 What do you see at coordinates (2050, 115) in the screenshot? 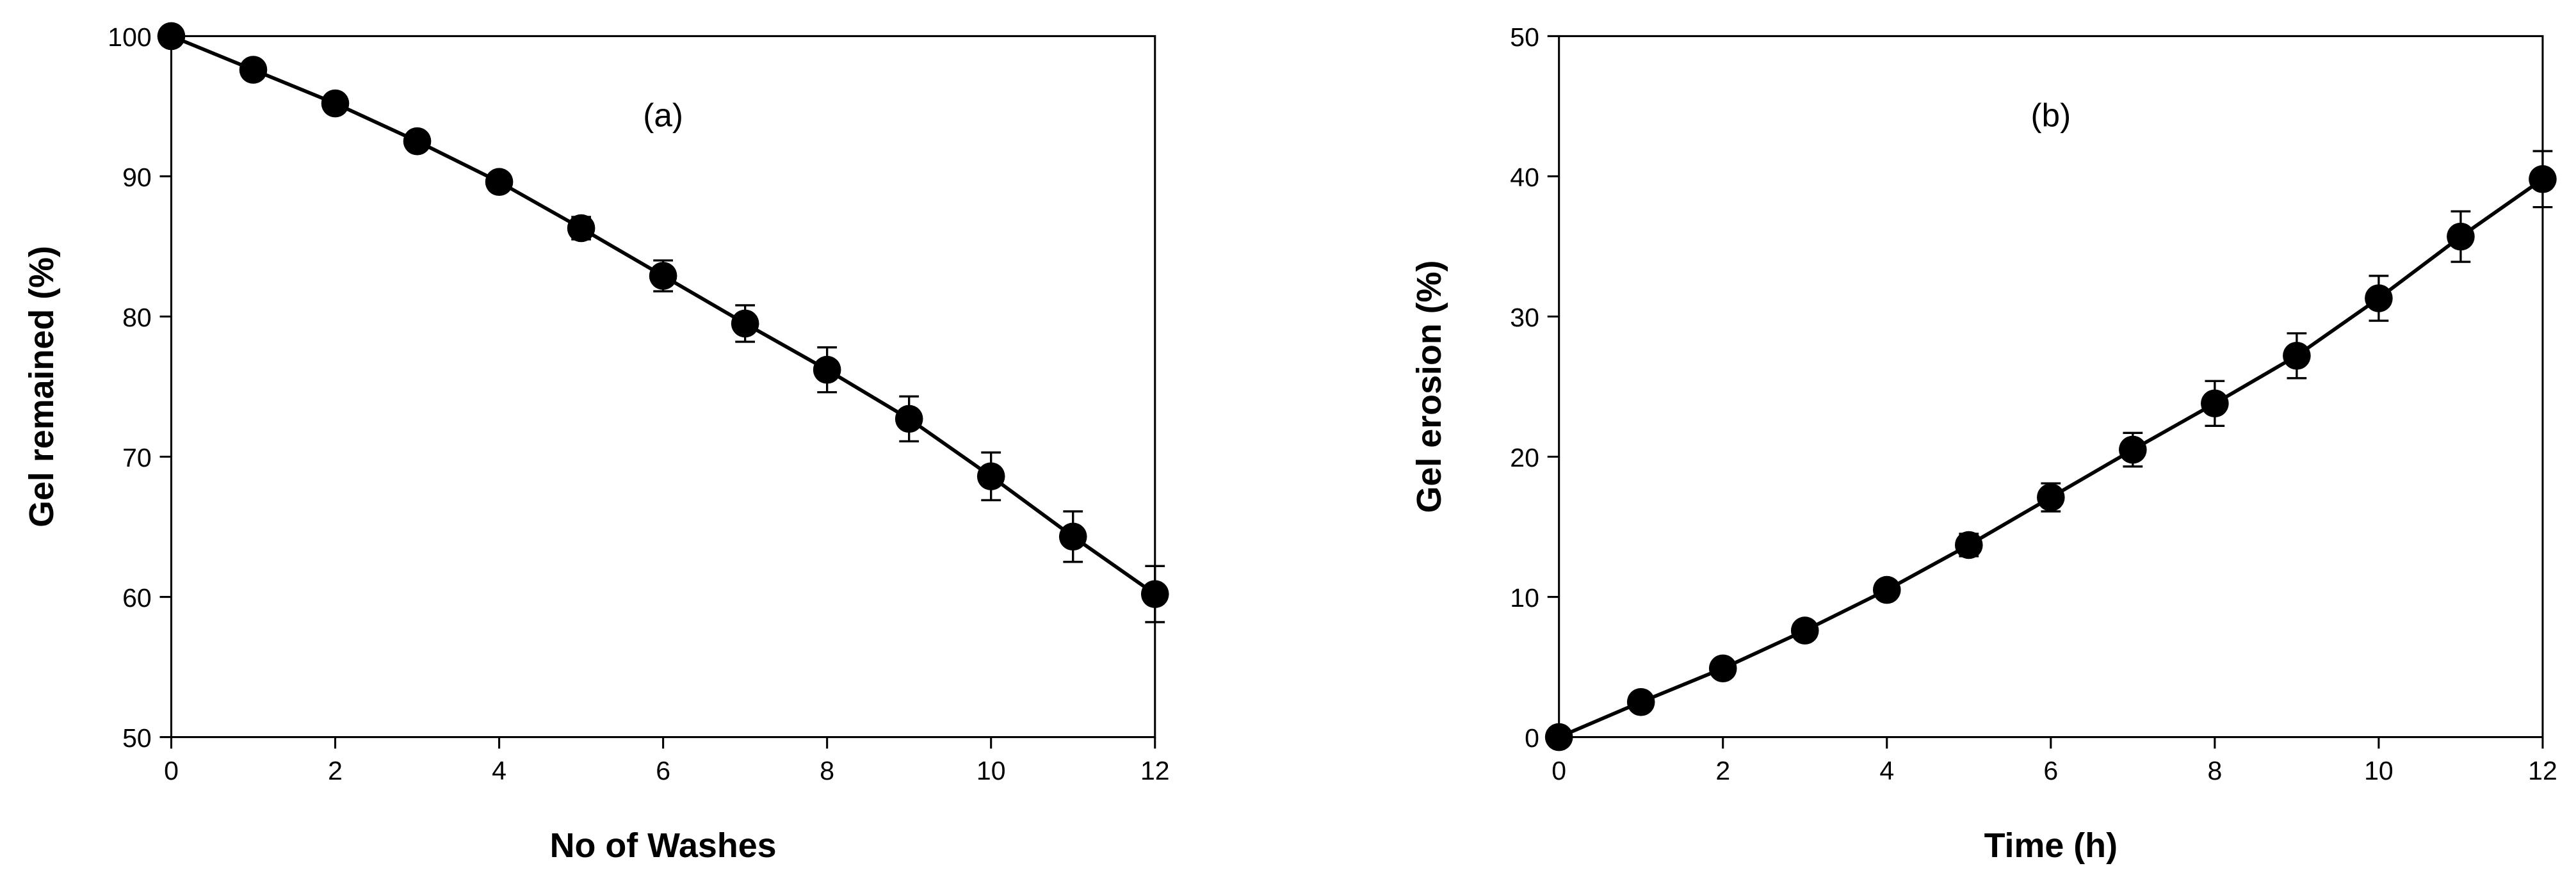
I see `chart-title: (b)` at bounding box center [2050, 115].